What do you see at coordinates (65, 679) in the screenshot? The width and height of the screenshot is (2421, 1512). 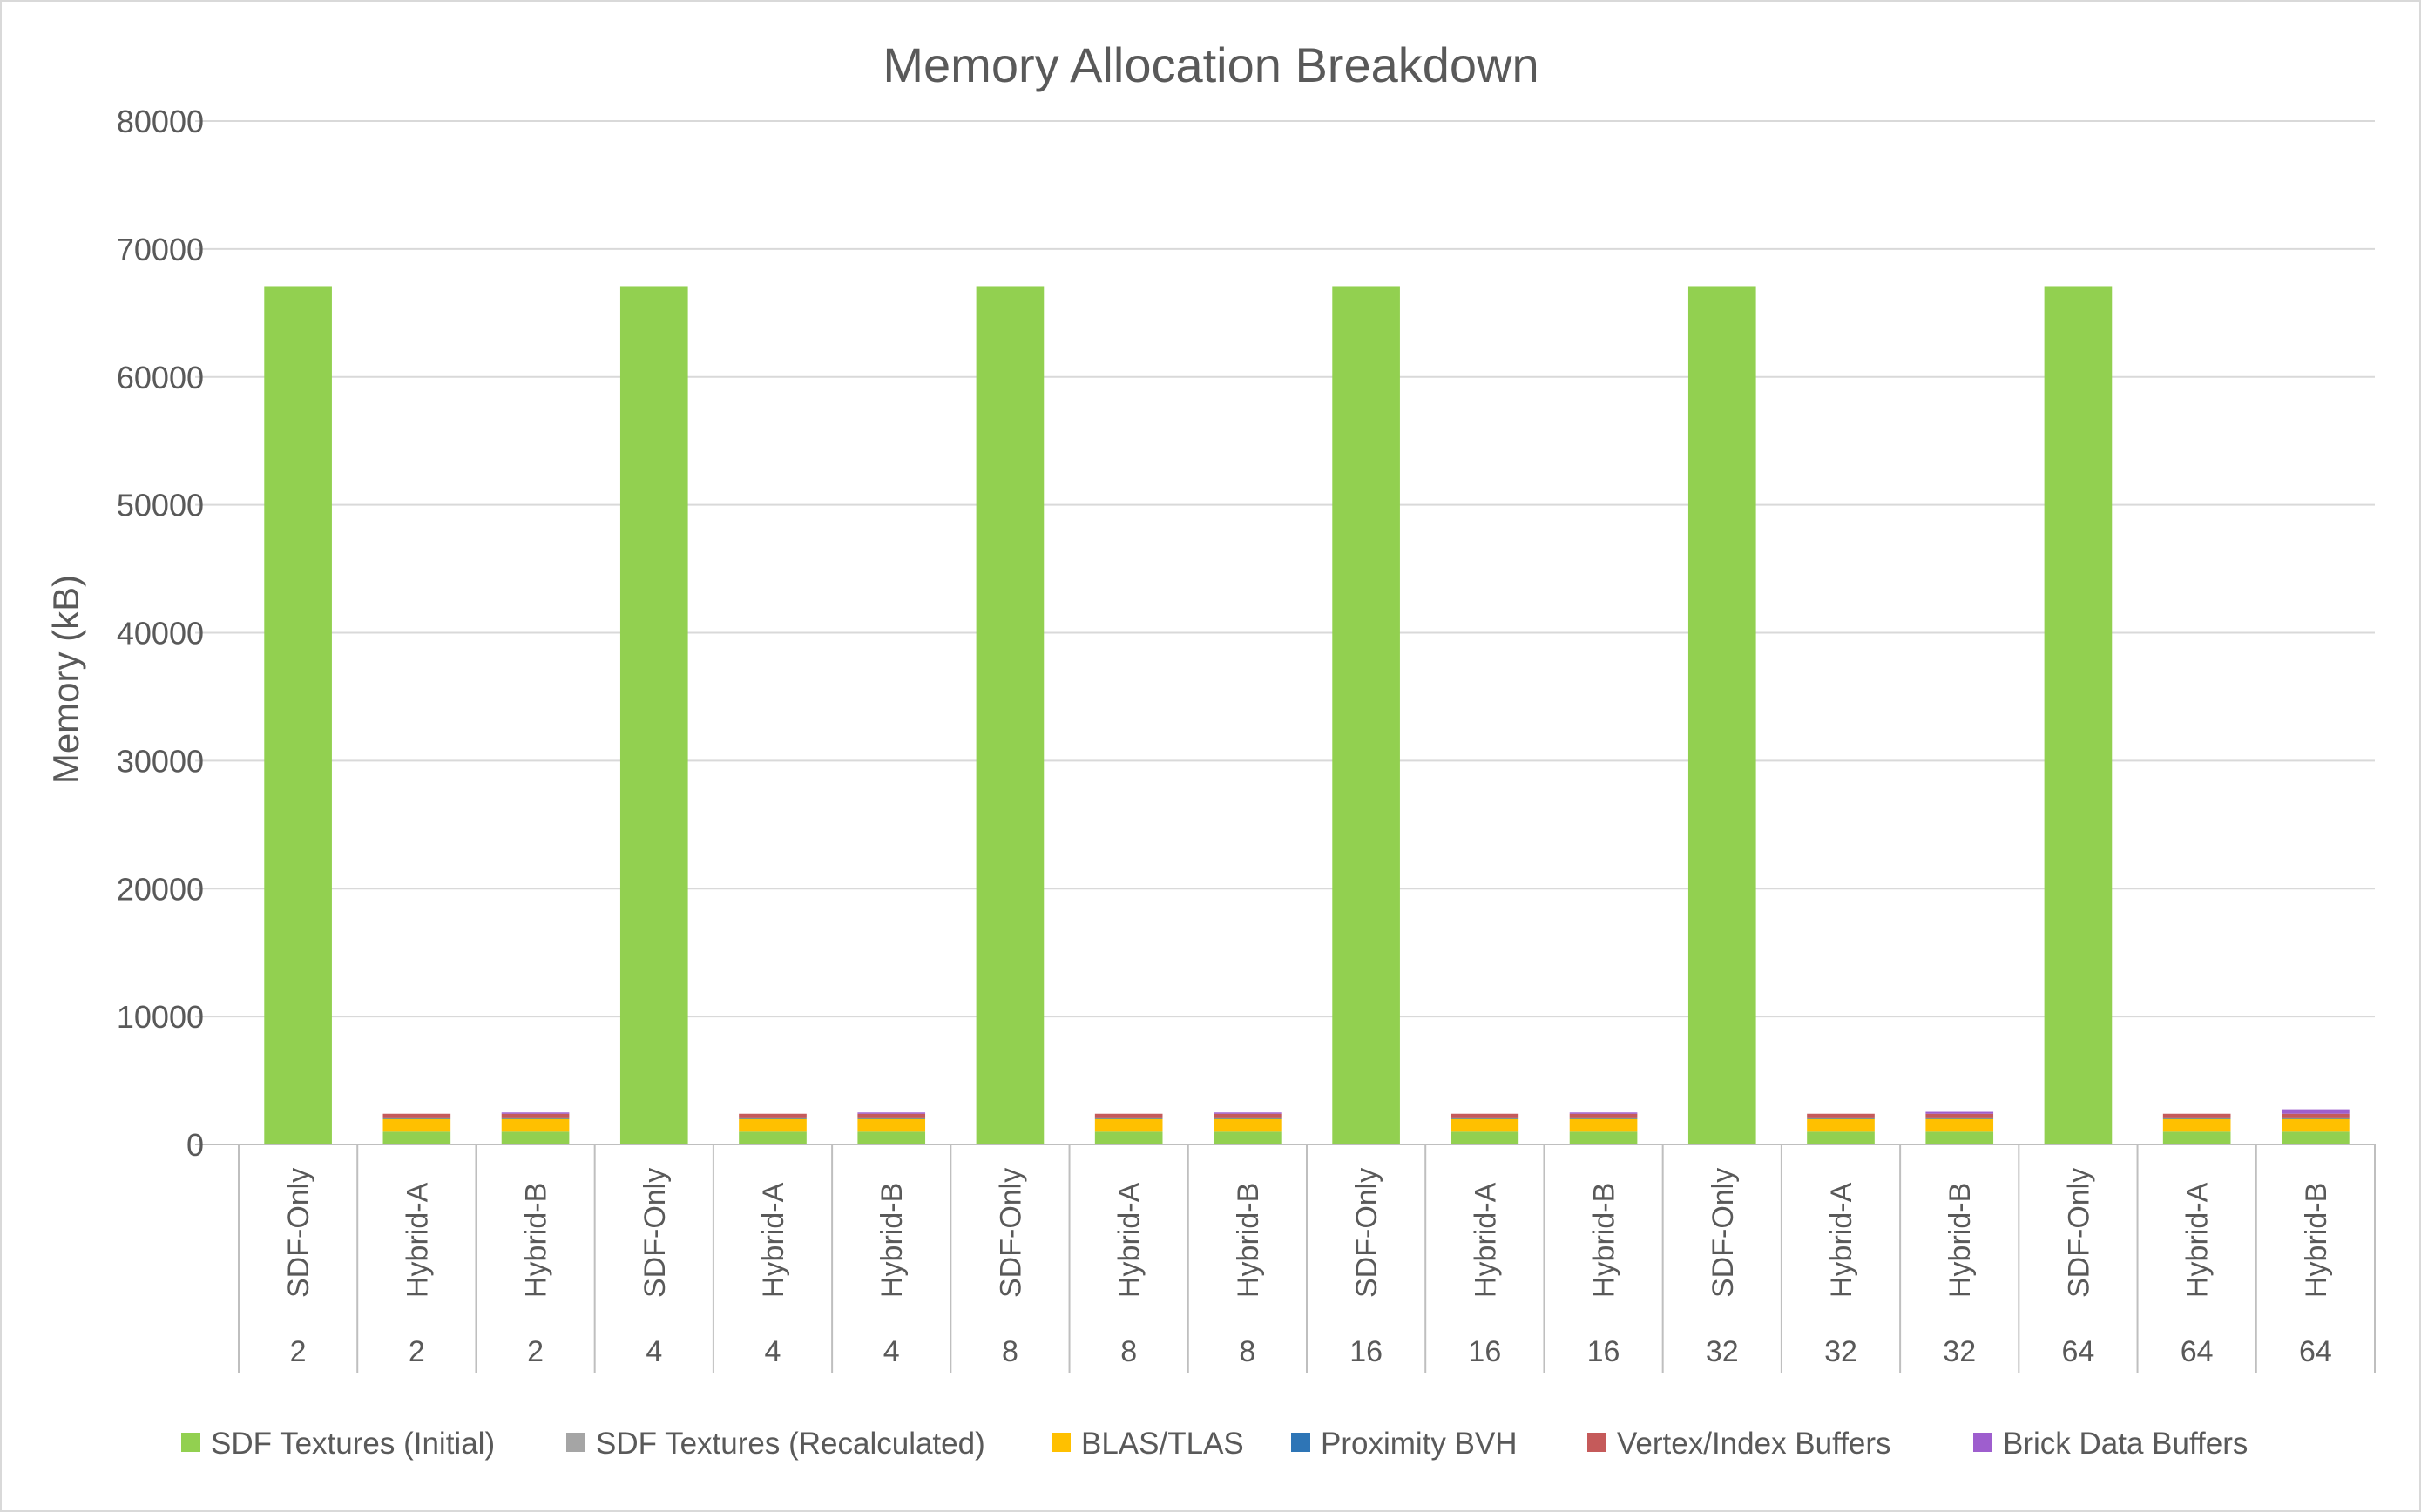 I see `y-axis-label: Memory (kB)` at bounding box center [65, 679].